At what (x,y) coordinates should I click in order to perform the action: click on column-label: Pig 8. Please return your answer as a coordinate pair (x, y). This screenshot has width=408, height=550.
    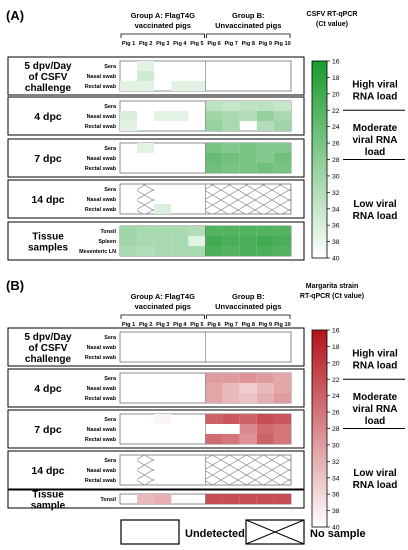
    Looking at the image, I should click on (248, 44).